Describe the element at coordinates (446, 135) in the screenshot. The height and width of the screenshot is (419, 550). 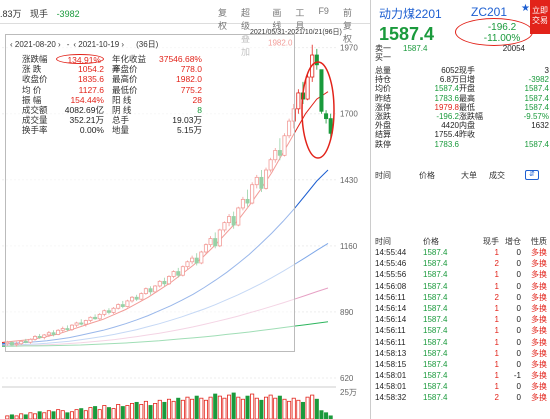
I see `quote-value: 1755.4` at that location.